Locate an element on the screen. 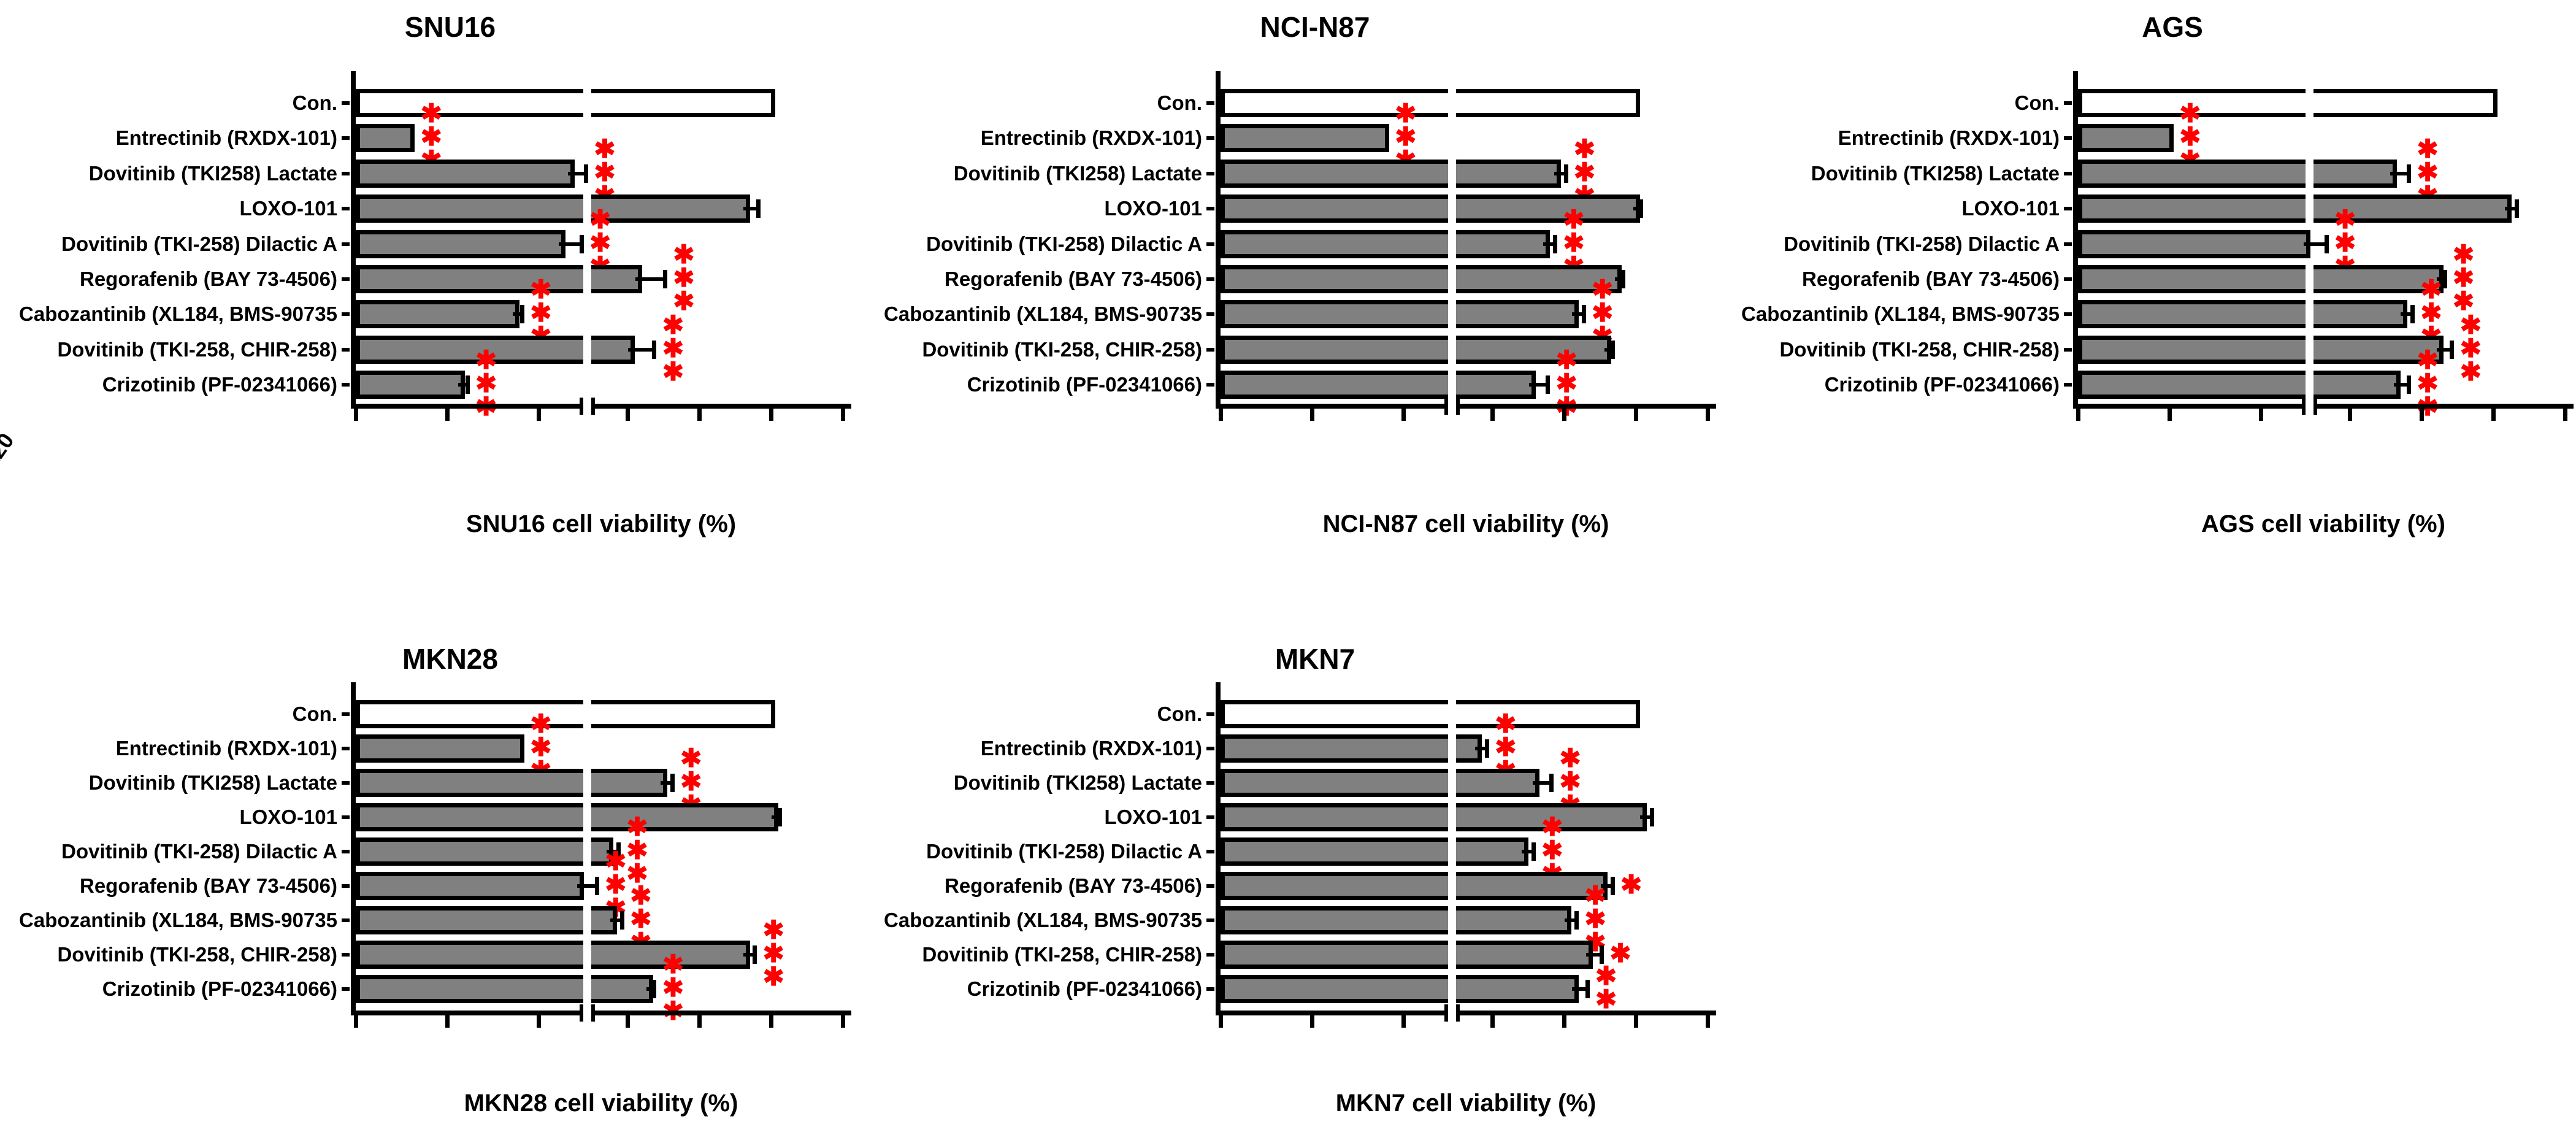 This screenshot has height=1132, width=2576. category-label: Regorafenib (BAY 73-4506) is located at coordinates (208, 279).